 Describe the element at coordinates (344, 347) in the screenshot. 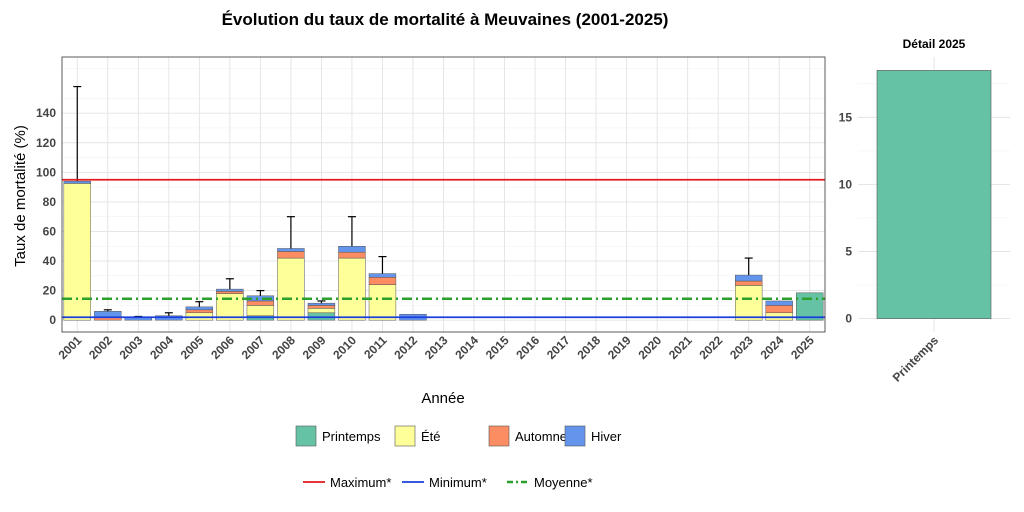

I see `x-tick-label: 2010` at that location.